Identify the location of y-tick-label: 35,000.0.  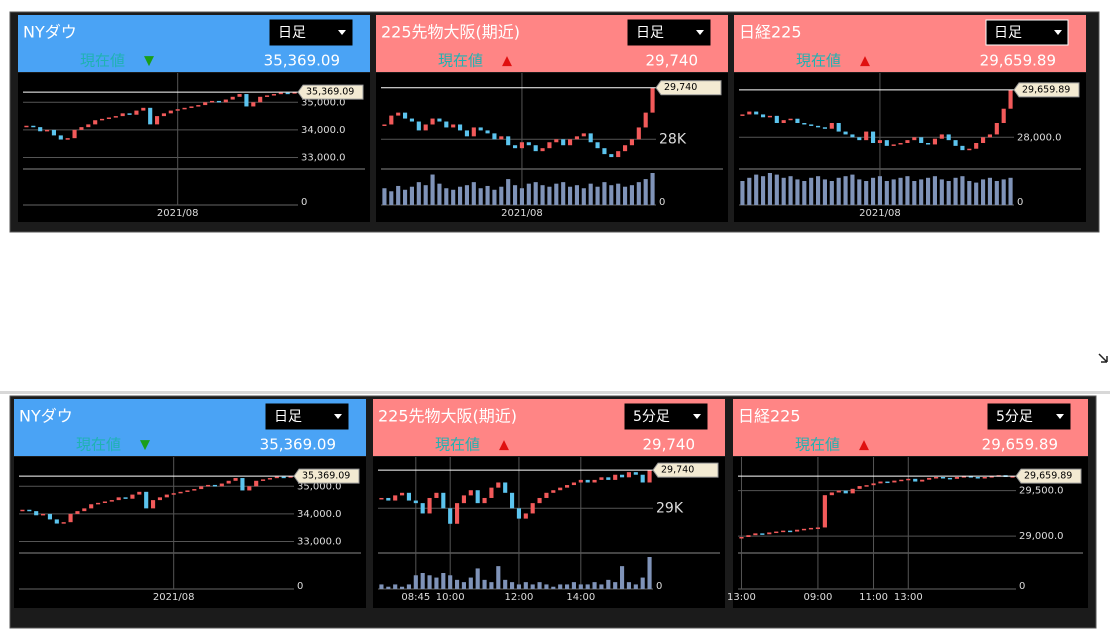
(323, 102).